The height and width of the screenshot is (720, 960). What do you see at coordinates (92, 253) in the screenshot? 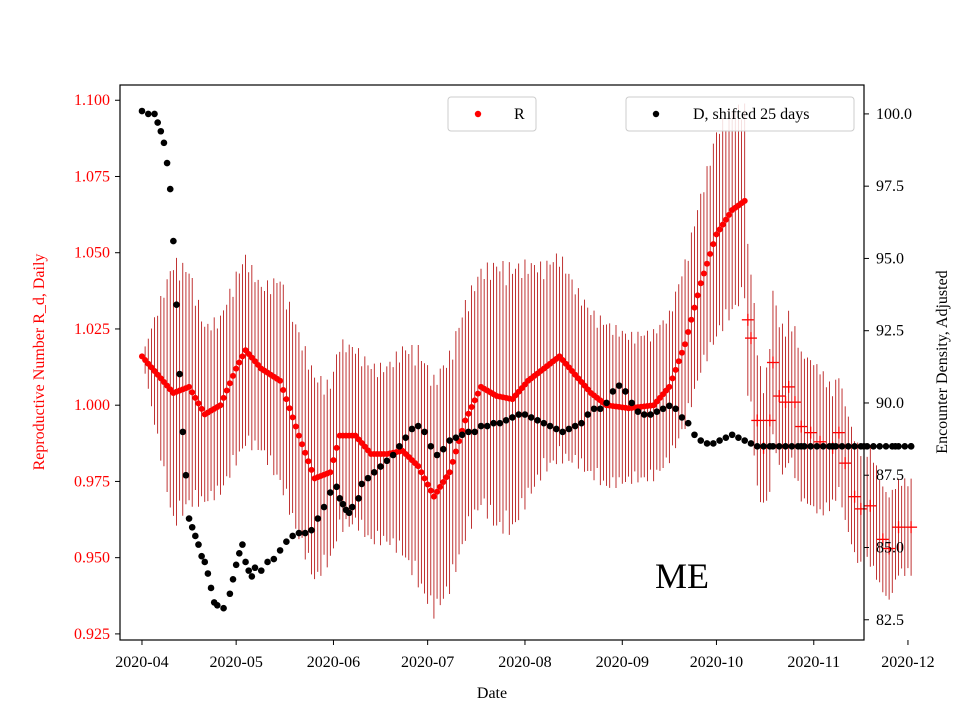
I see `left-tick-label: 1.050` at bounding box center [92, 253].